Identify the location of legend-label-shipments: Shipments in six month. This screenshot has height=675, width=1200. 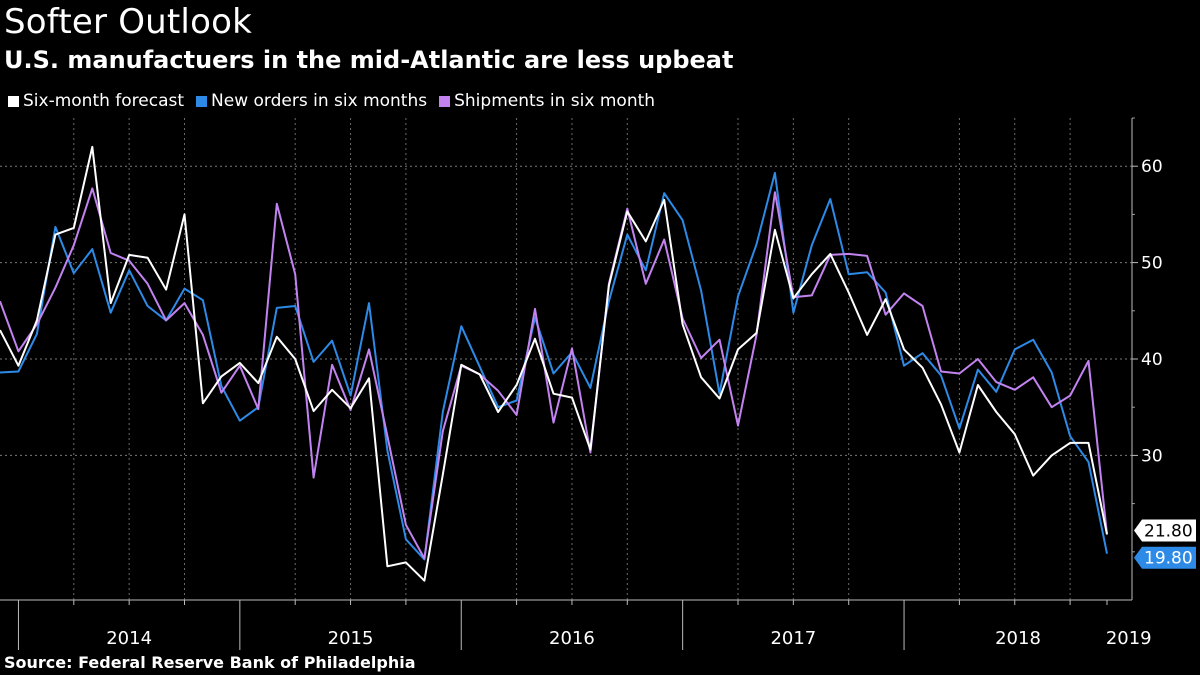
(555, 101).